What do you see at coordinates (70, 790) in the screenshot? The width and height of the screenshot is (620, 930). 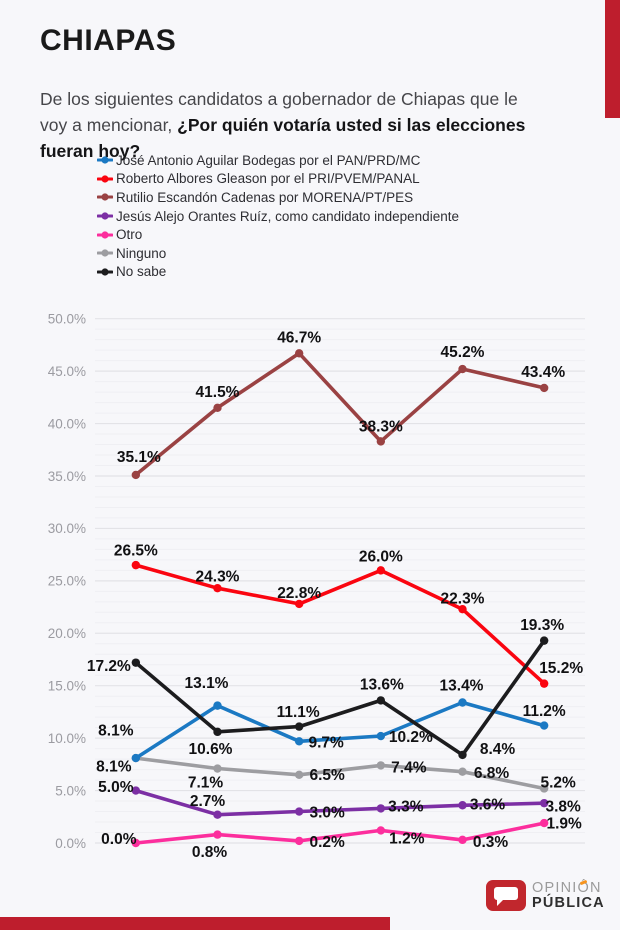 I see `y-axis-tick-label: 5.0%` at bounding box center [70, 790].